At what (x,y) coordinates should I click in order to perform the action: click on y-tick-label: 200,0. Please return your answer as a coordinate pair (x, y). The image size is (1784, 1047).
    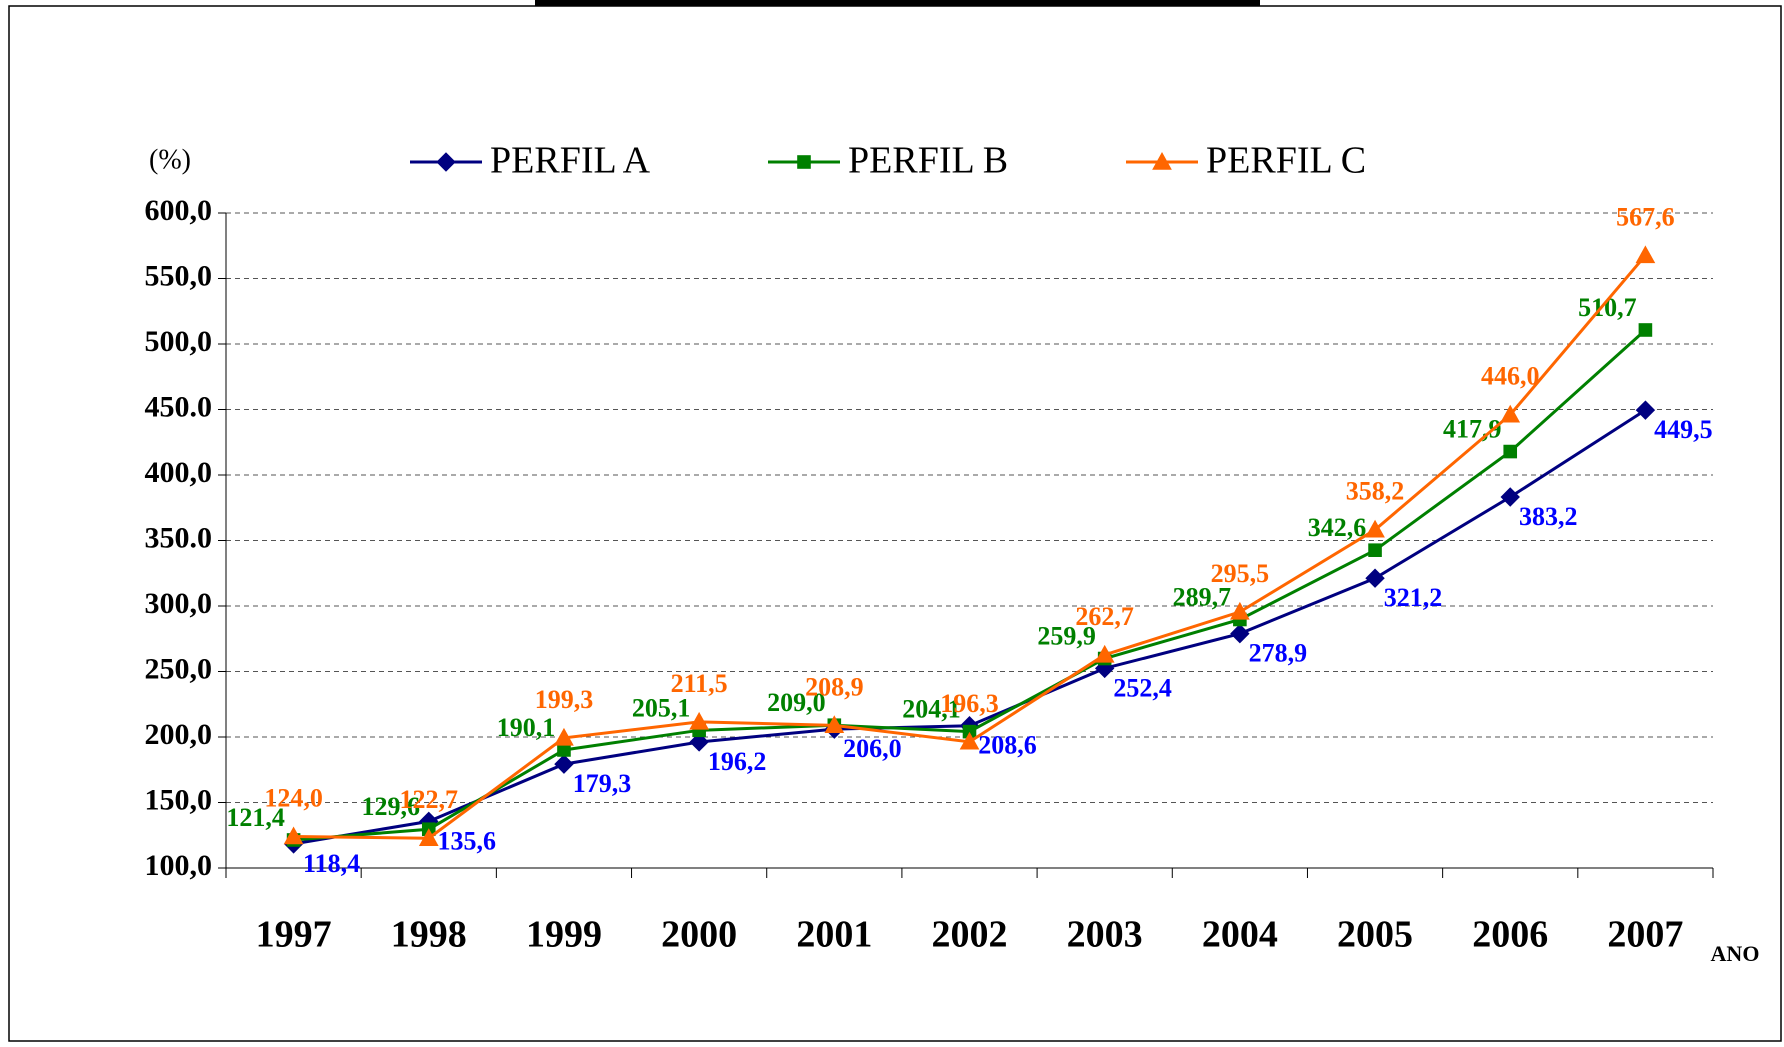
    Looking at the image, I should click on (179, 734).